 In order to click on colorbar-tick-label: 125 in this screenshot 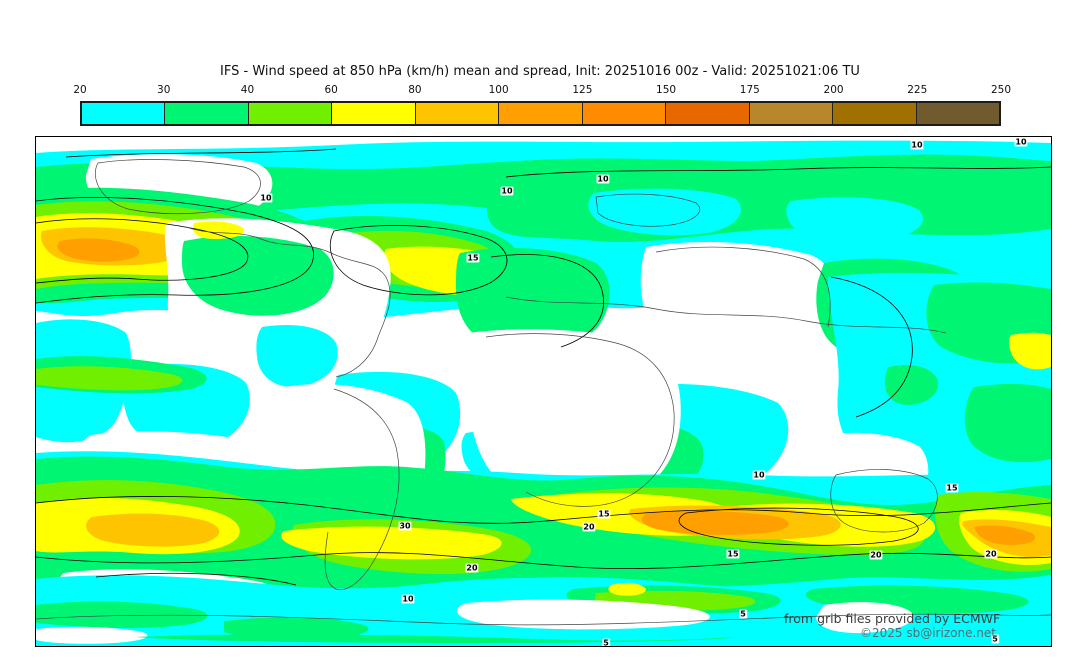, I will do `click(582, 90)`.